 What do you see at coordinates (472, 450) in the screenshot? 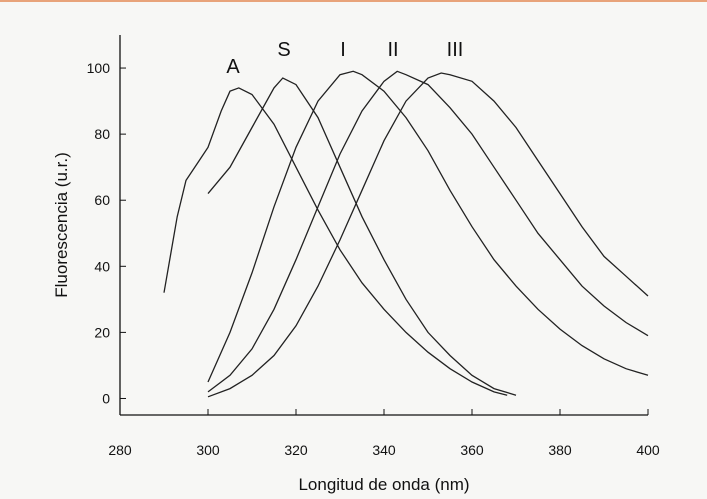
I see `x-tick-label: 360` at bounding box center [472, 450].